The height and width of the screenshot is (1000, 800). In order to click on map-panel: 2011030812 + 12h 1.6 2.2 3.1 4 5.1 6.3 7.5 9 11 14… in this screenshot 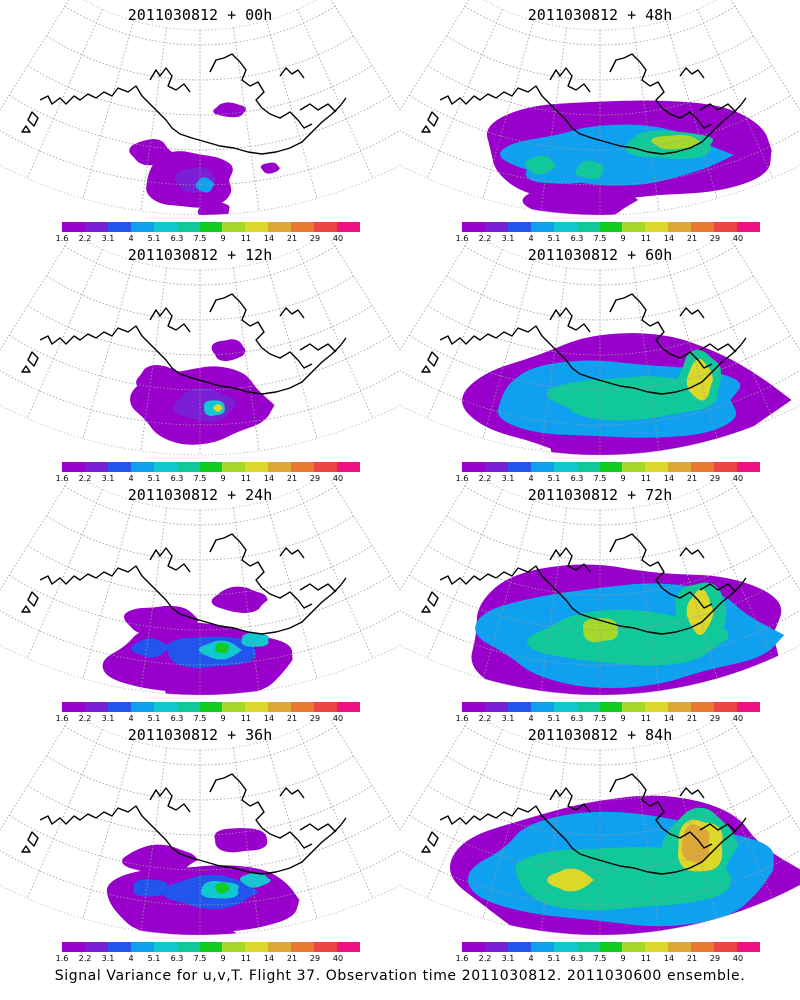, I will do `click(200, 361)`.